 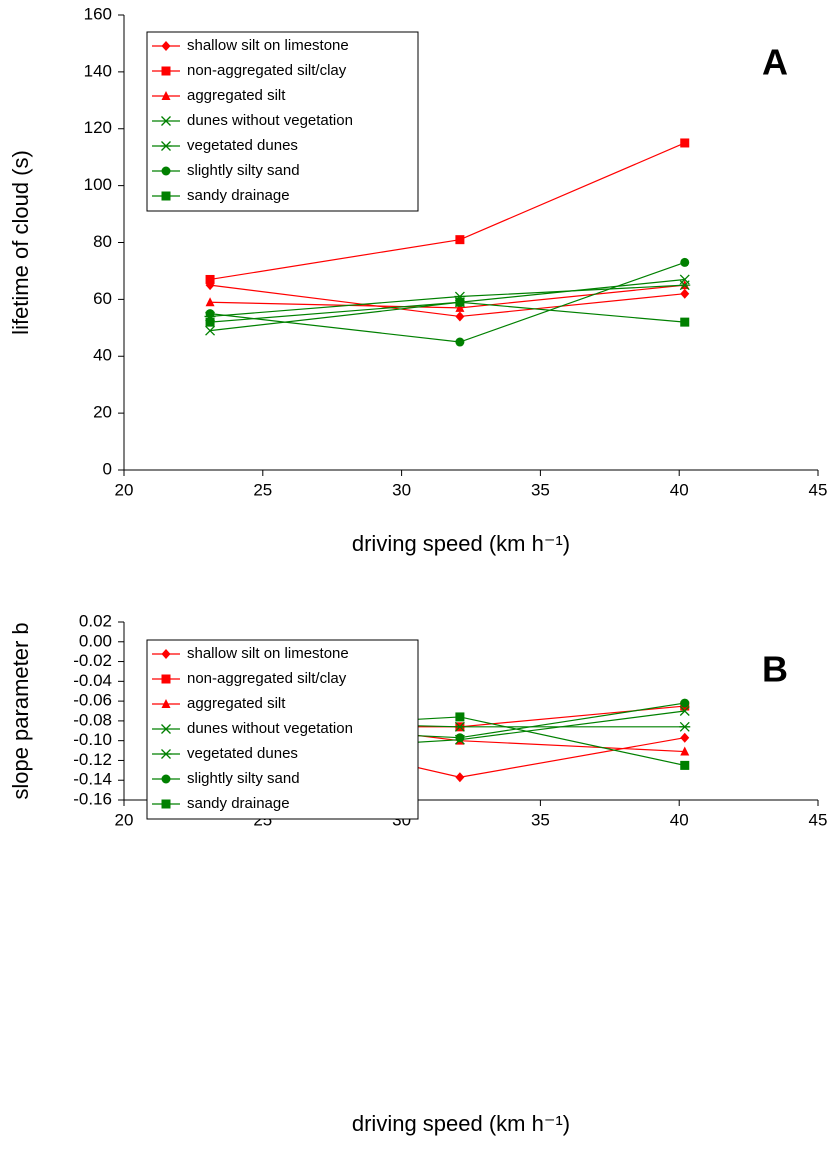 What do you see at coordinates (262, 489) in the screenshot?
I see `x-tick-label: 25` at bounding box center [262, 489].